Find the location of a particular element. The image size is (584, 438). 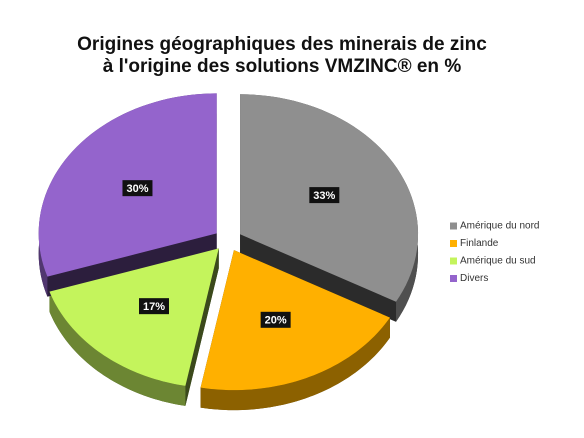

value-labels: 33% 20% 17% 30% is located at coordinates (231, 254).